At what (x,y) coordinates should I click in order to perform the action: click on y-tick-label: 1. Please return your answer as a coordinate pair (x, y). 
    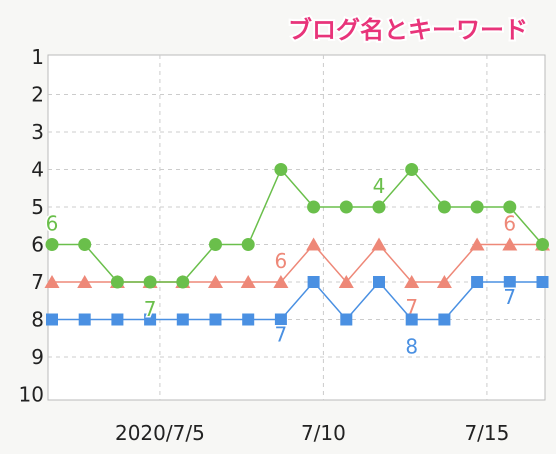
    Looking at the image, I should click on (37, 57).